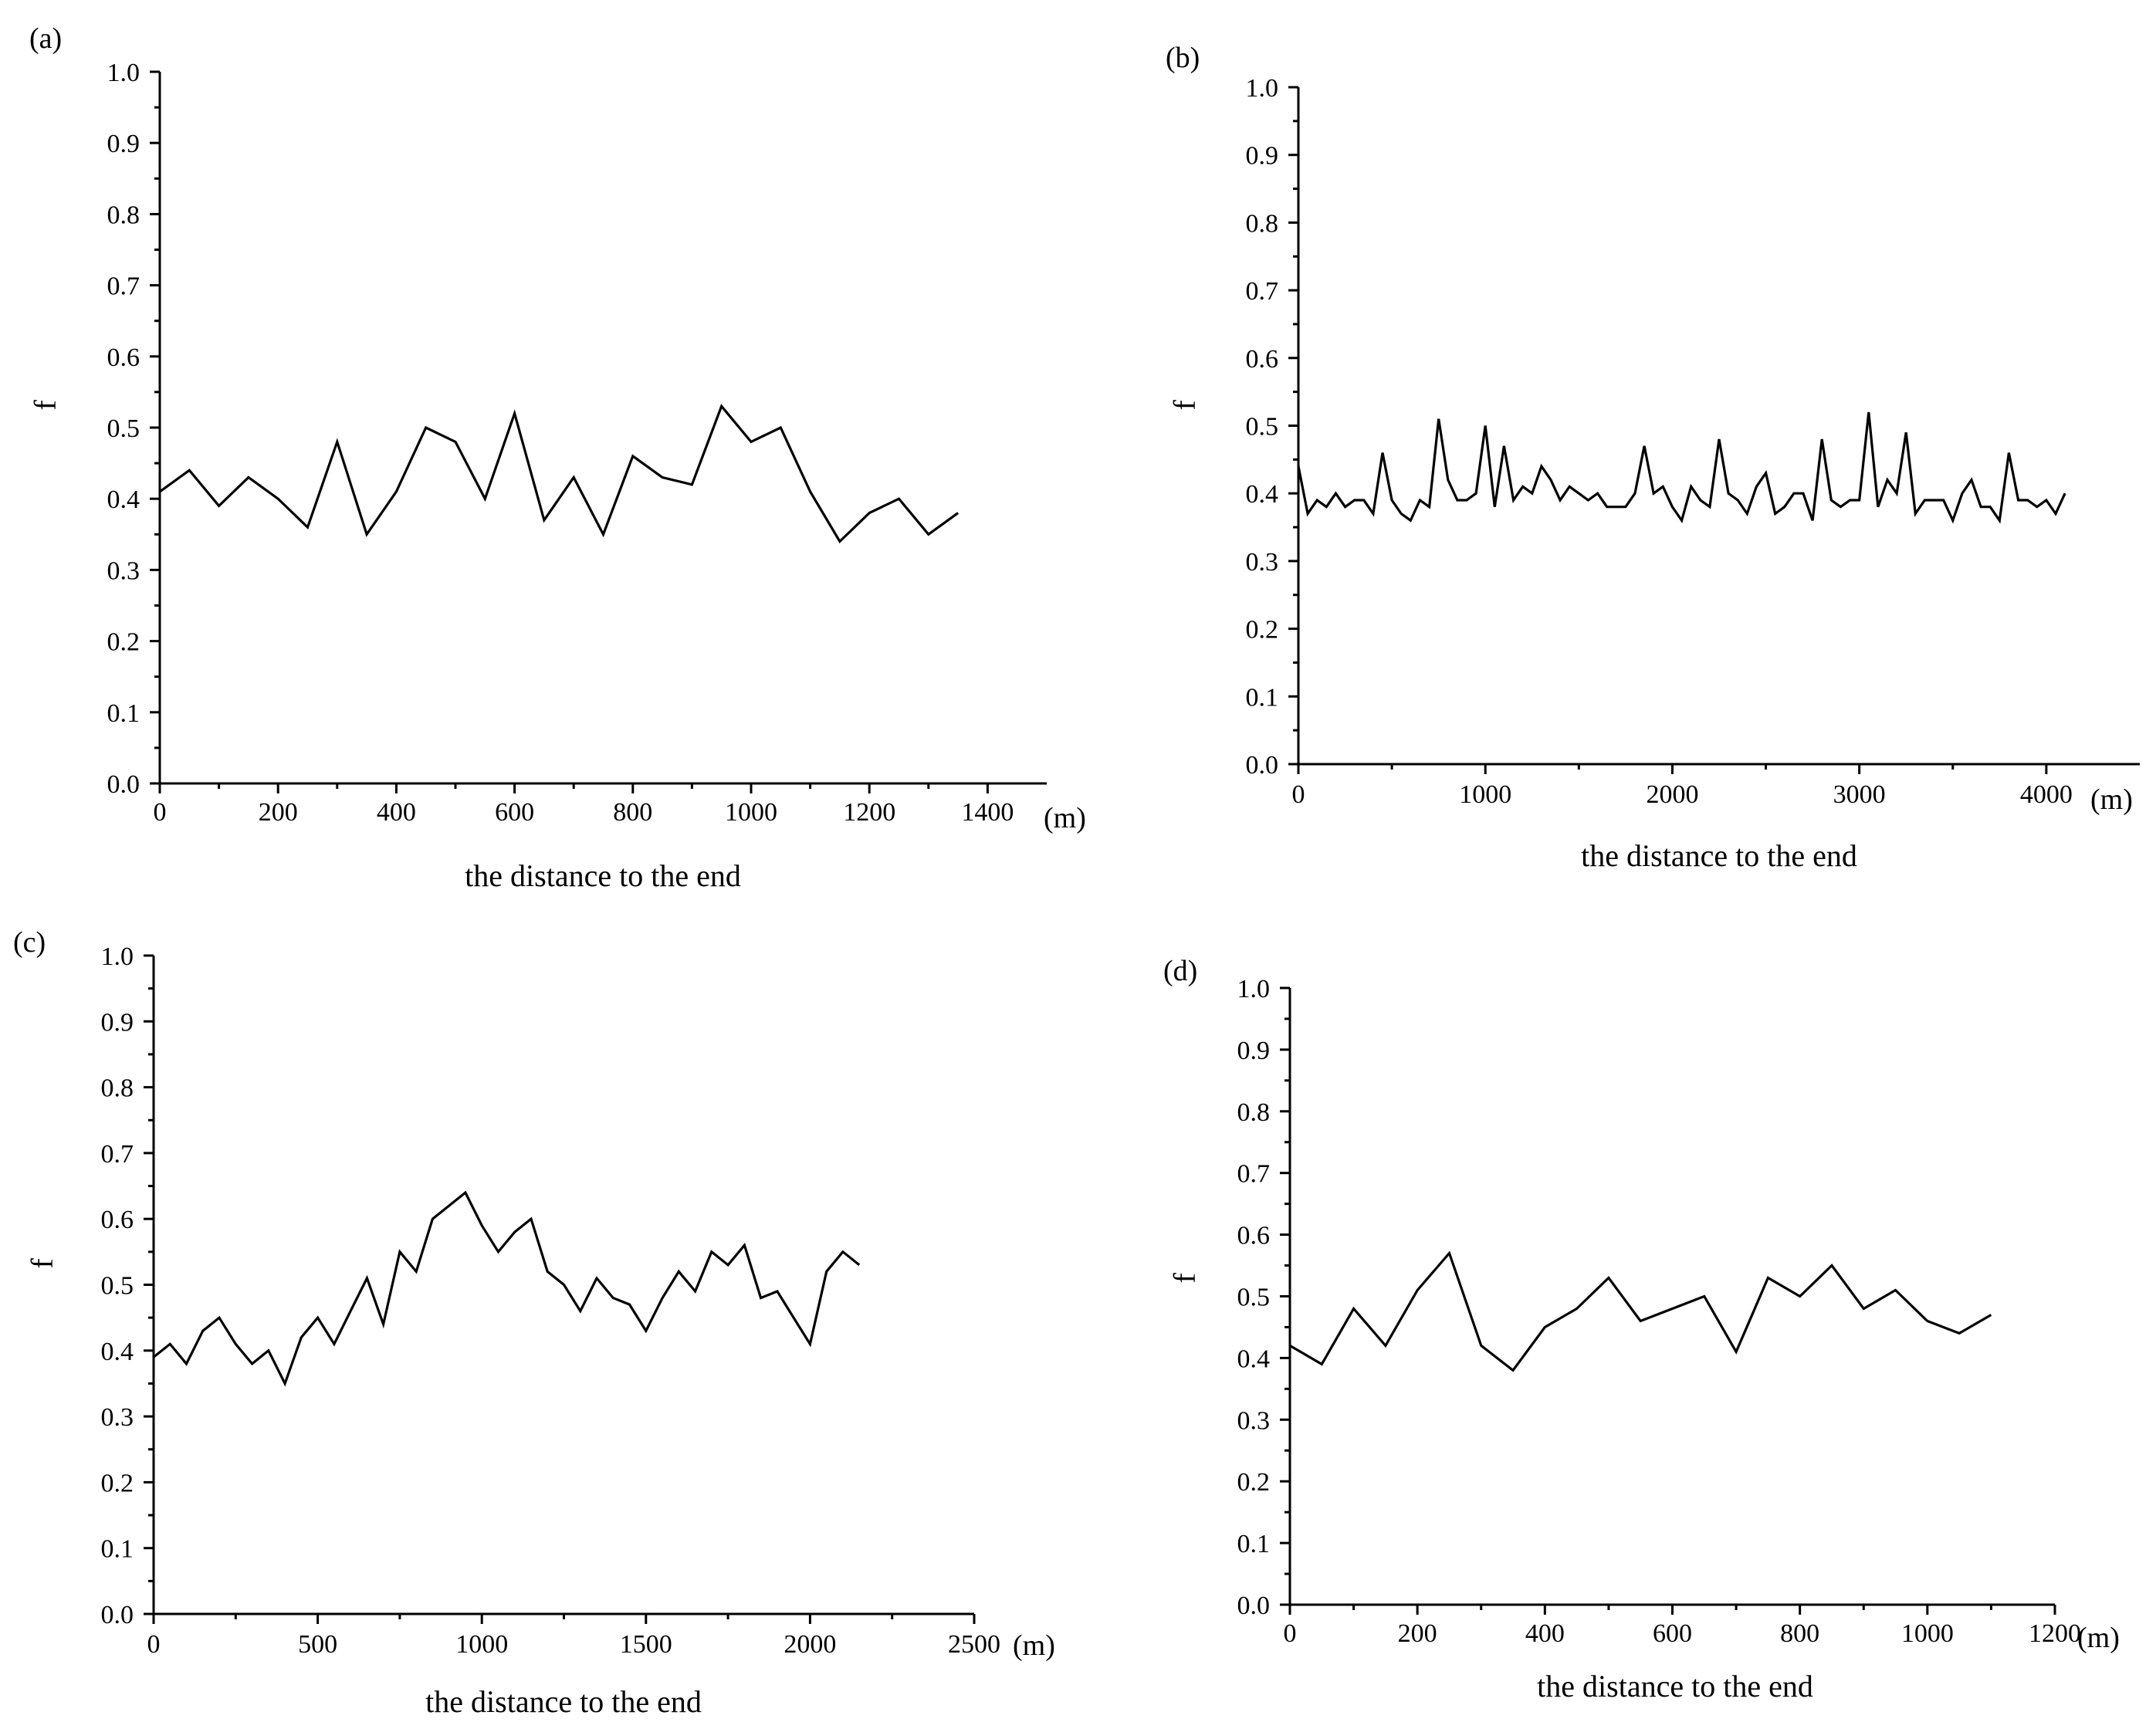 This screenshot has width=2156, height=1722. I want to click on series-line-c, so click(507, 1288).